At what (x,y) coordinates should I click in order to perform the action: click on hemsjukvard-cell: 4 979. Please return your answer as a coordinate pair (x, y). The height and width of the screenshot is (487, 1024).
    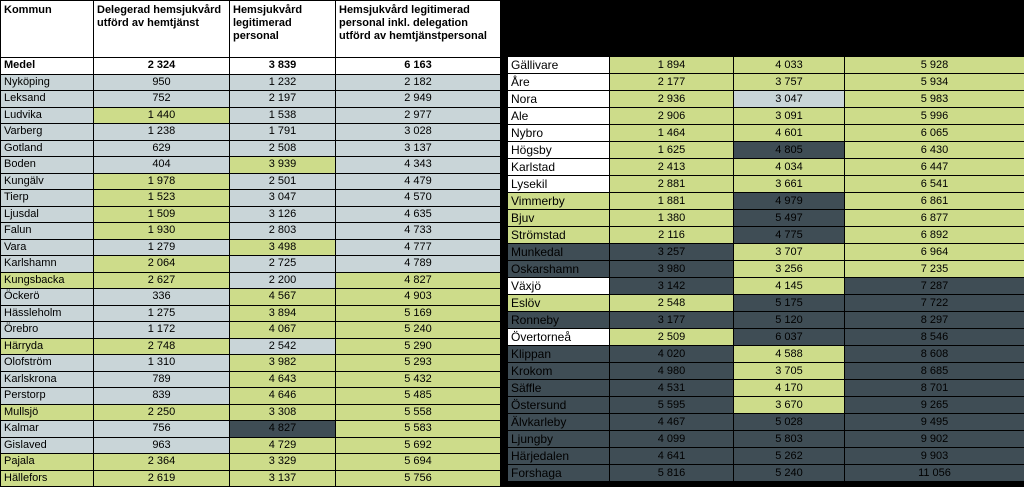
    Looking at the image, I should click on (789, 201).